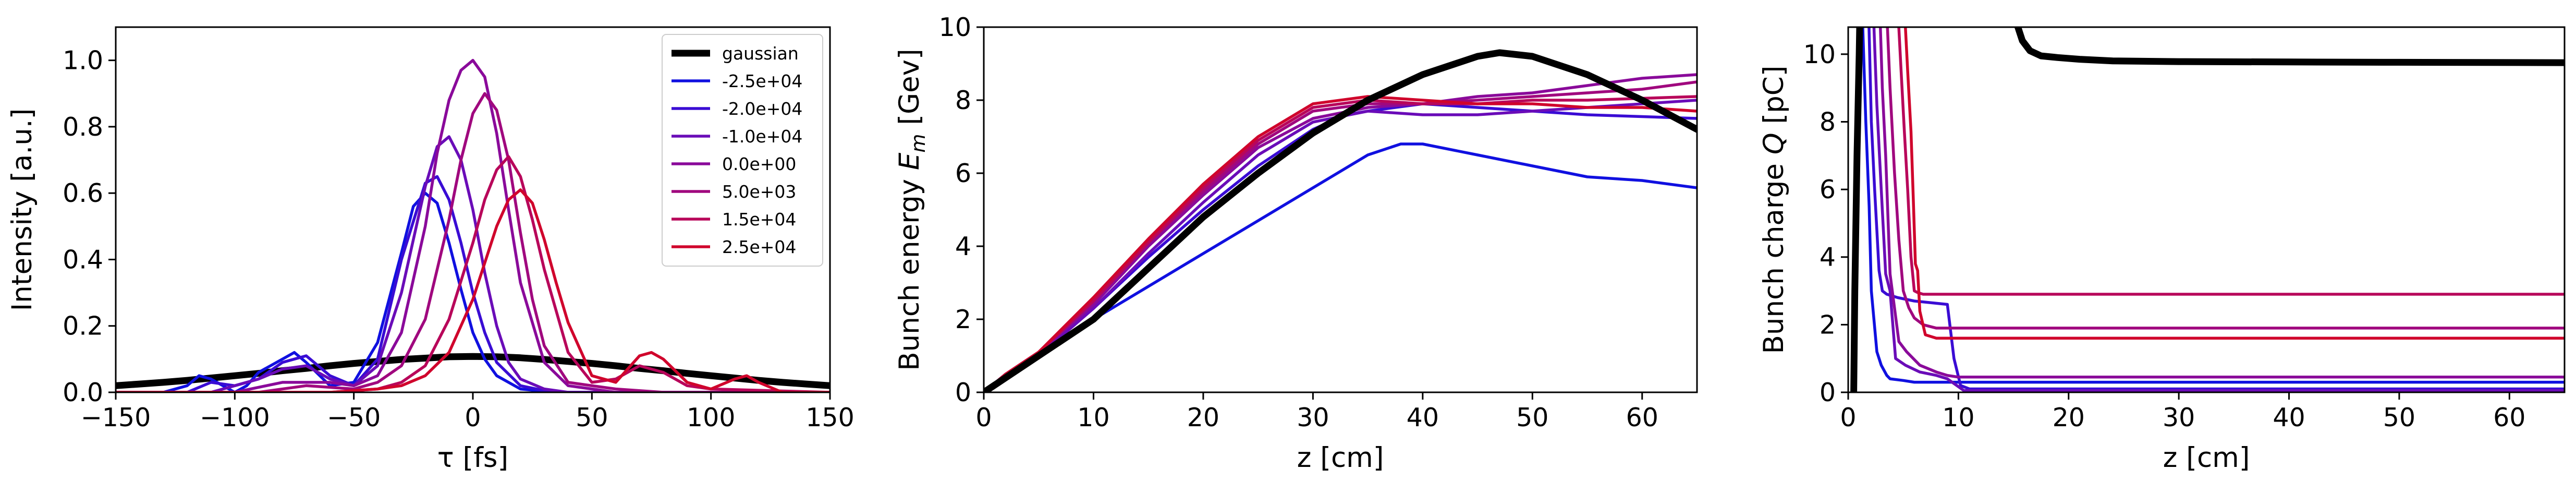  I want to click on legend-label: 0.0e+00, so click(759, 164).